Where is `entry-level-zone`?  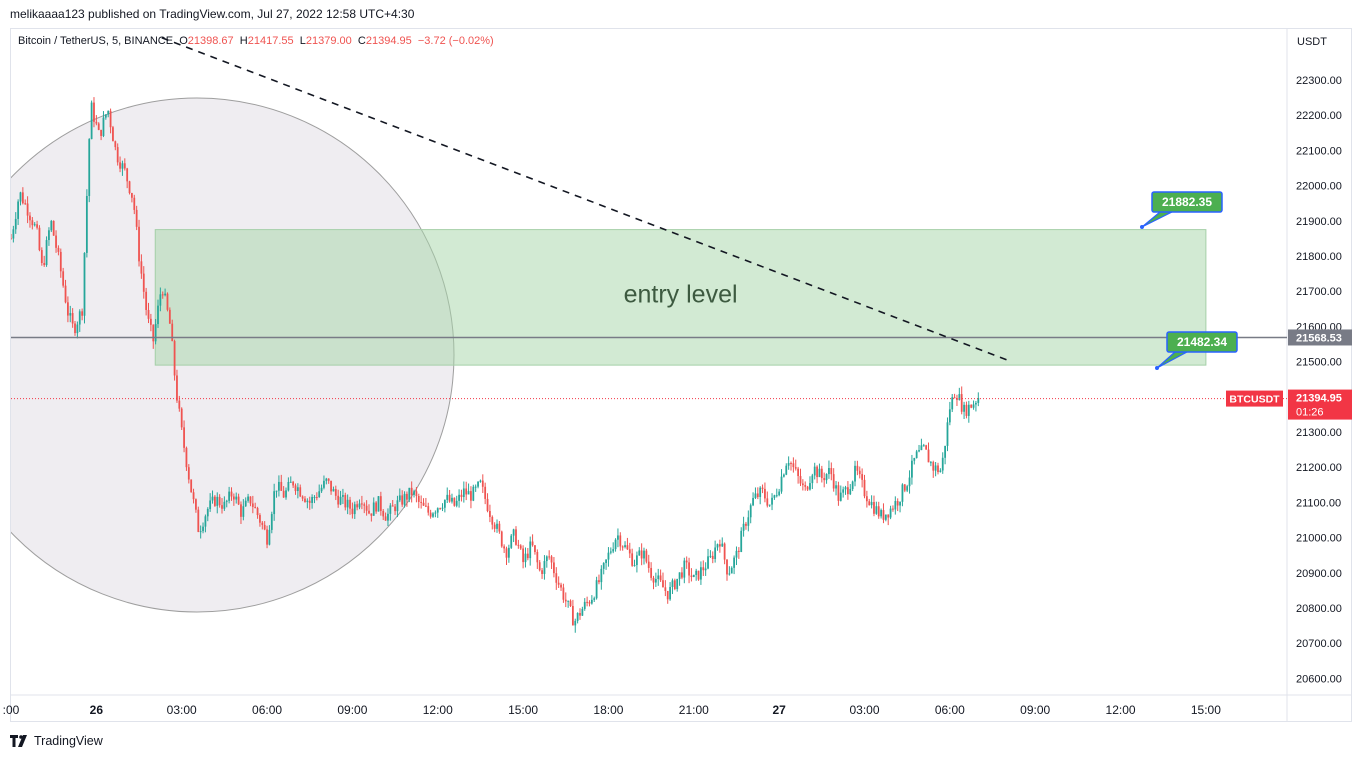 entry-level-zone is located at coordinates (680, 297).